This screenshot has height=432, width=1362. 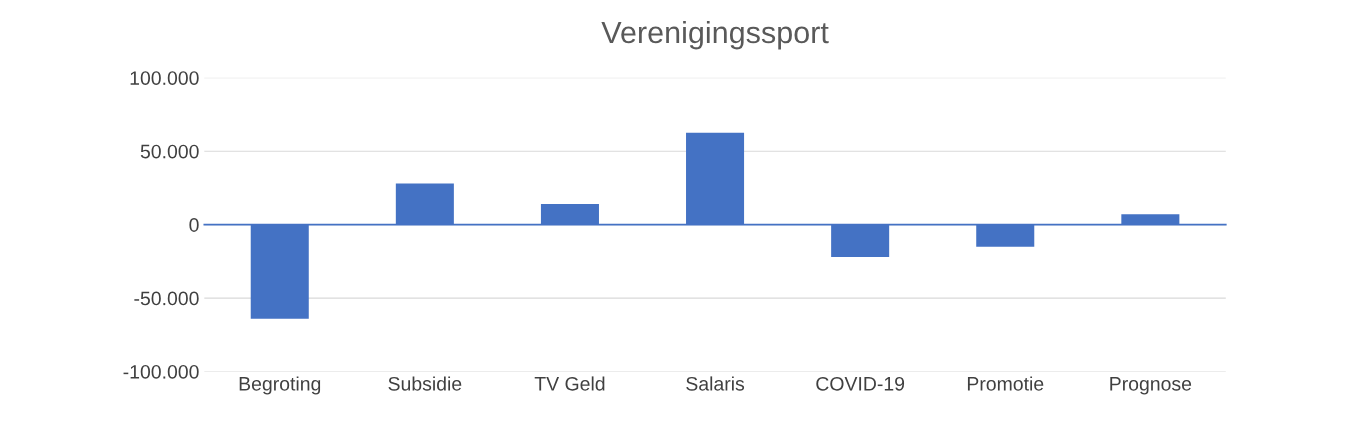 I want to click on y-tick-label: -100.000, so click(x=161, y=371).